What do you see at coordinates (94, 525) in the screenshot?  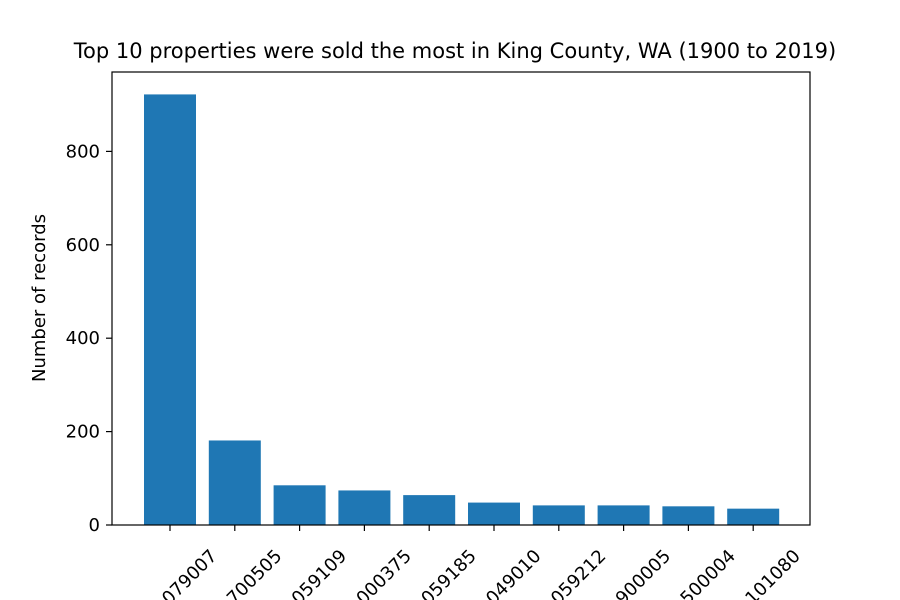 I see `y-tick-label: 0` at bounding box center [94, 525].